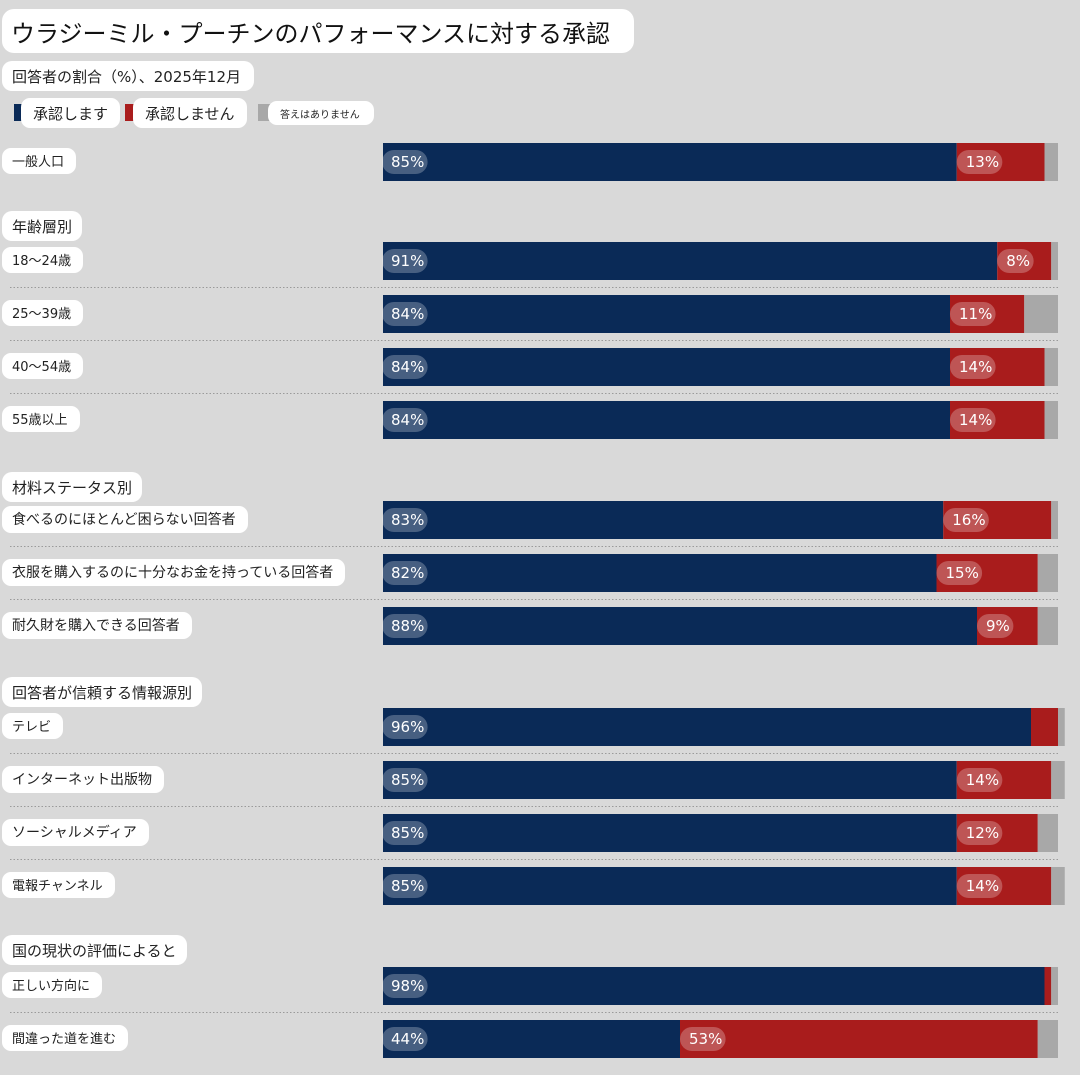  Describe the element at coordinates (102, 692) in the screenshot. I see `section-source-label: 回答者が信頼する情報源別` at that location.